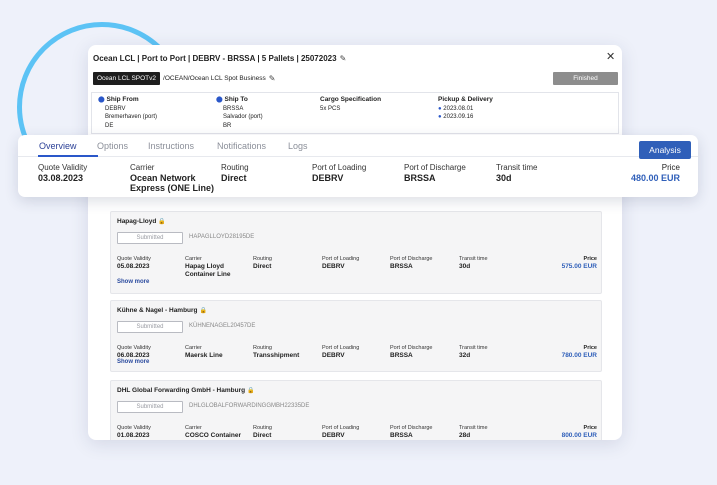  Describe the element at coordinates (665, 150) in the screenshot. I see `analysis-button: Analysis` at that location.